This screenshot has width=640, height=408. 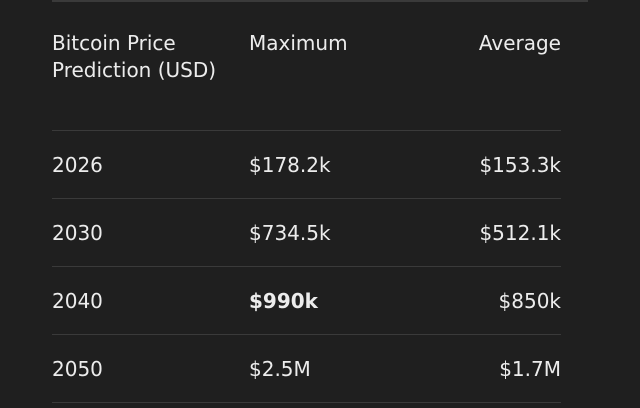 What do you see at coordinates (530, 368) in the screenshot?
I see `cell-average: $1.7M` at bounding box center [530, 368].